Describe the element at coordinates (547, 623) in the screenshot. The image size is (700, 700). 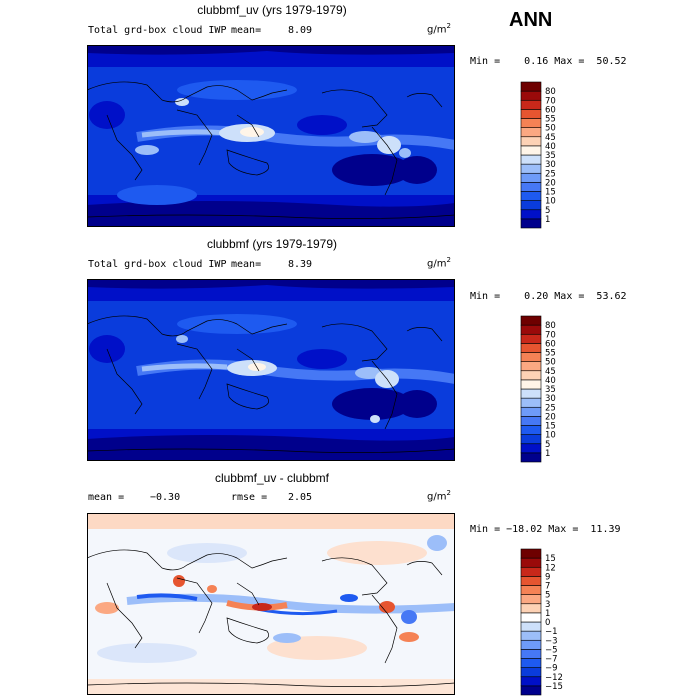
I see `colorbar-level-label: 0` at that location.